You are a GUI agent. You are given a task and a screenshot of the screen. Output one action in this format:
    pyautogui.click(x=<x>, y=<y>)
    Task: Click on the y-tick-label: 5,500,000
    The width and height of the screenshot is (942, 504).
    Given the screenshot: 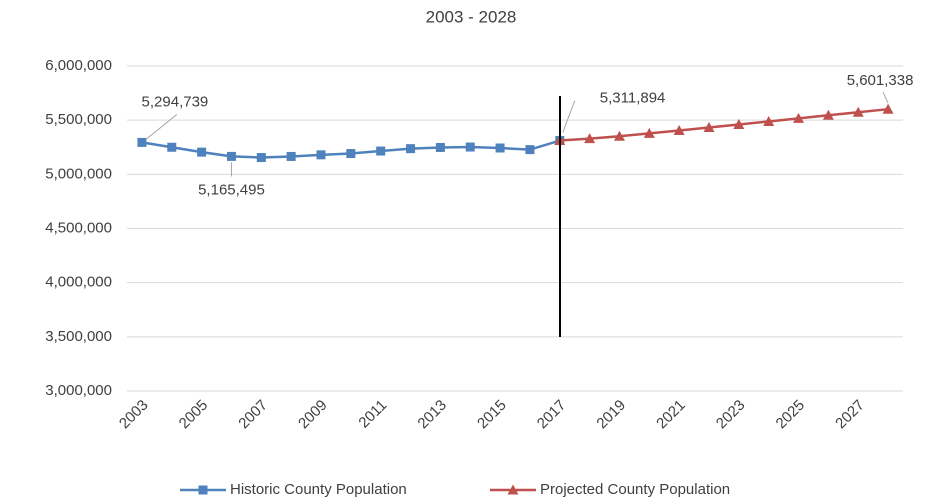 What is the action you would take?
    pyautogui.click(x=78, y=119)
    